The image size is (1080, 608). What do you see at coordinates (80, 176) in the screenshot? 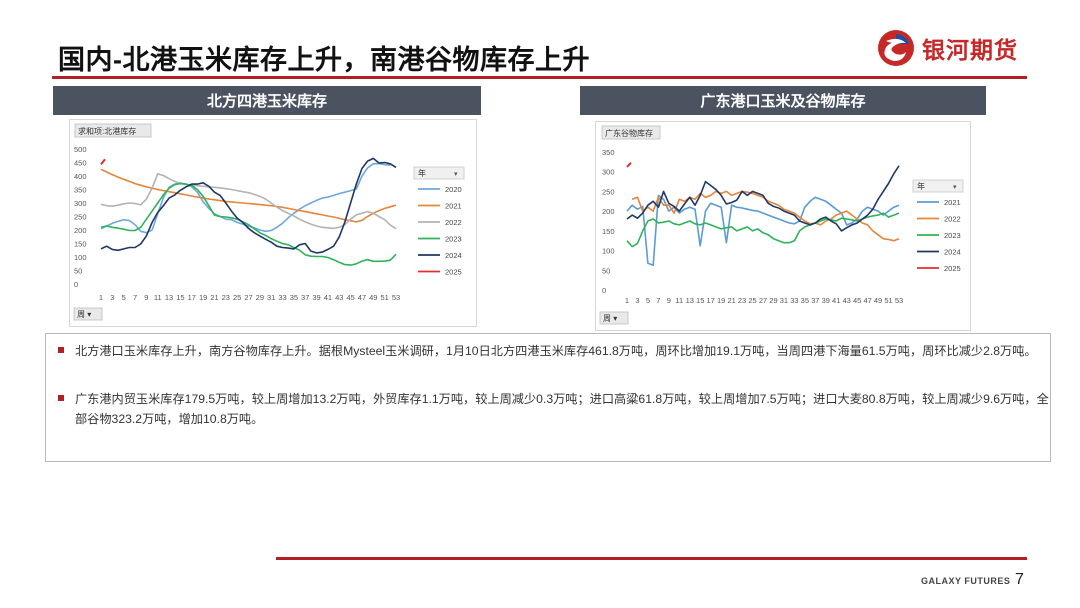
I see `y-tick-label: 400` at bounding box center [80, 176].